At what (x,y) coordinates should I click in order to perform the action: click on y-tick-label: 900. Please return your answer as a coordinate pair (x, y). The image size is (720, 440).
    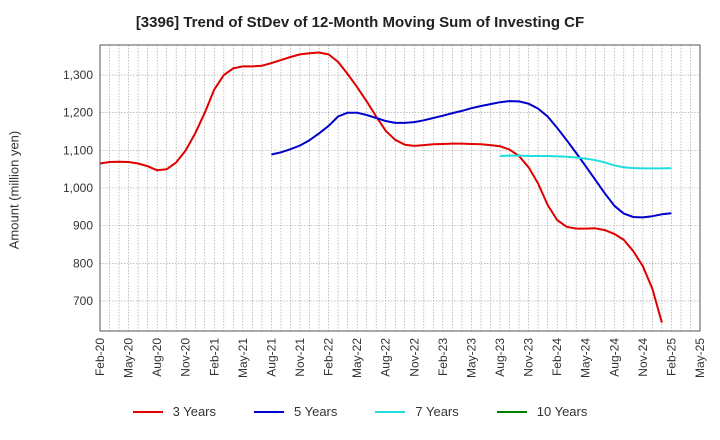
    Looking at the image, I should click on (83, 226).